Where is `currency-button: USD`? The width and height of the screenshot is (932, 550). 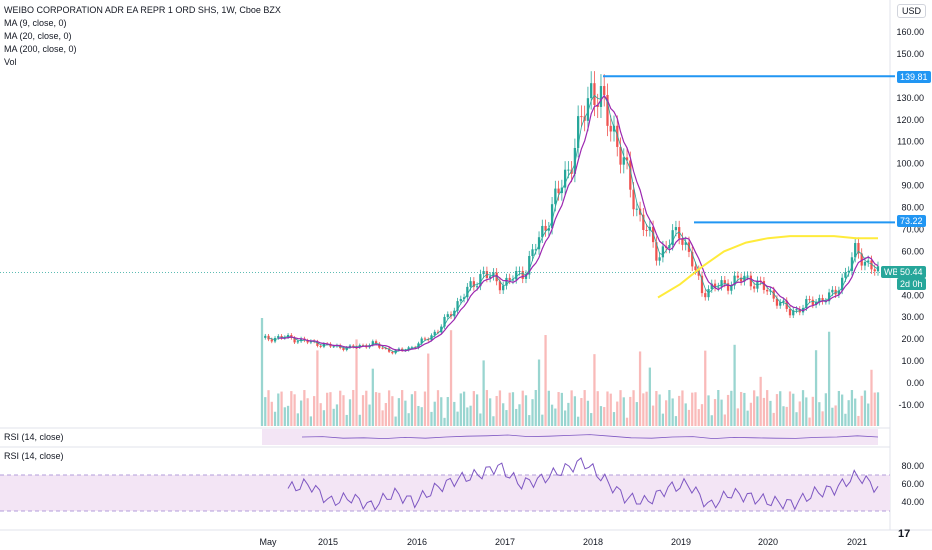
currency-button: USD is located at coordinates (911, 11).